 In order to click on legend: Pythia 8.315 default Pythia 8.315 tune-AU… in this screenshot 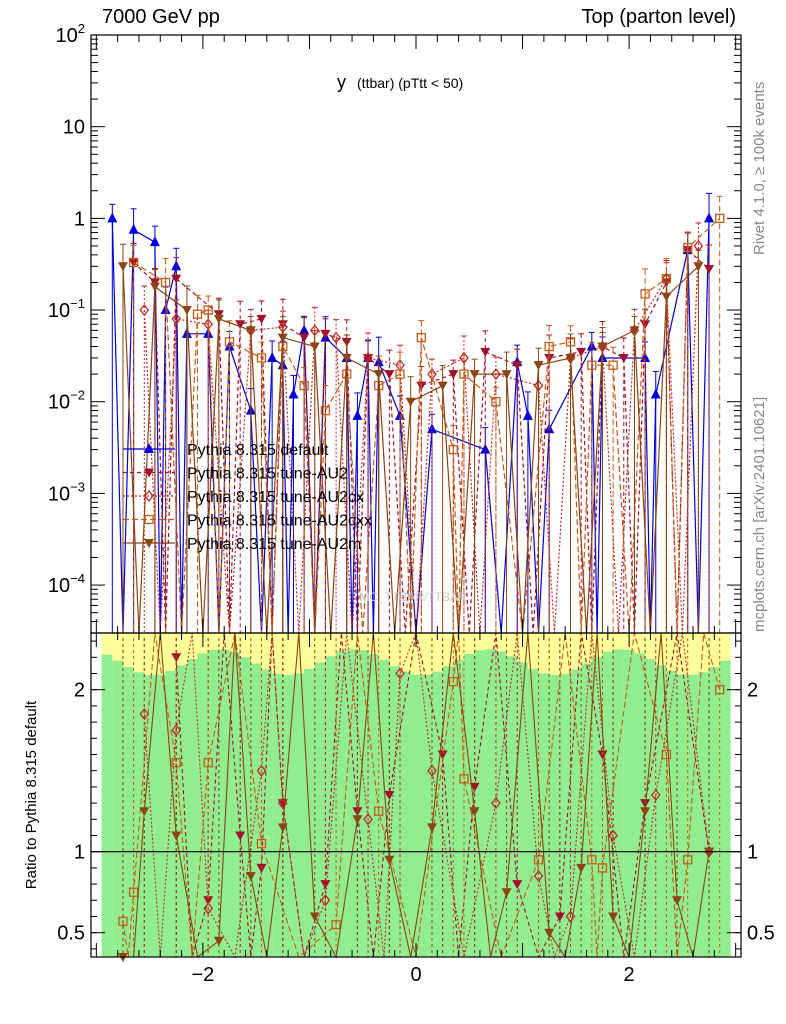, I will do `click(247, 497)`.